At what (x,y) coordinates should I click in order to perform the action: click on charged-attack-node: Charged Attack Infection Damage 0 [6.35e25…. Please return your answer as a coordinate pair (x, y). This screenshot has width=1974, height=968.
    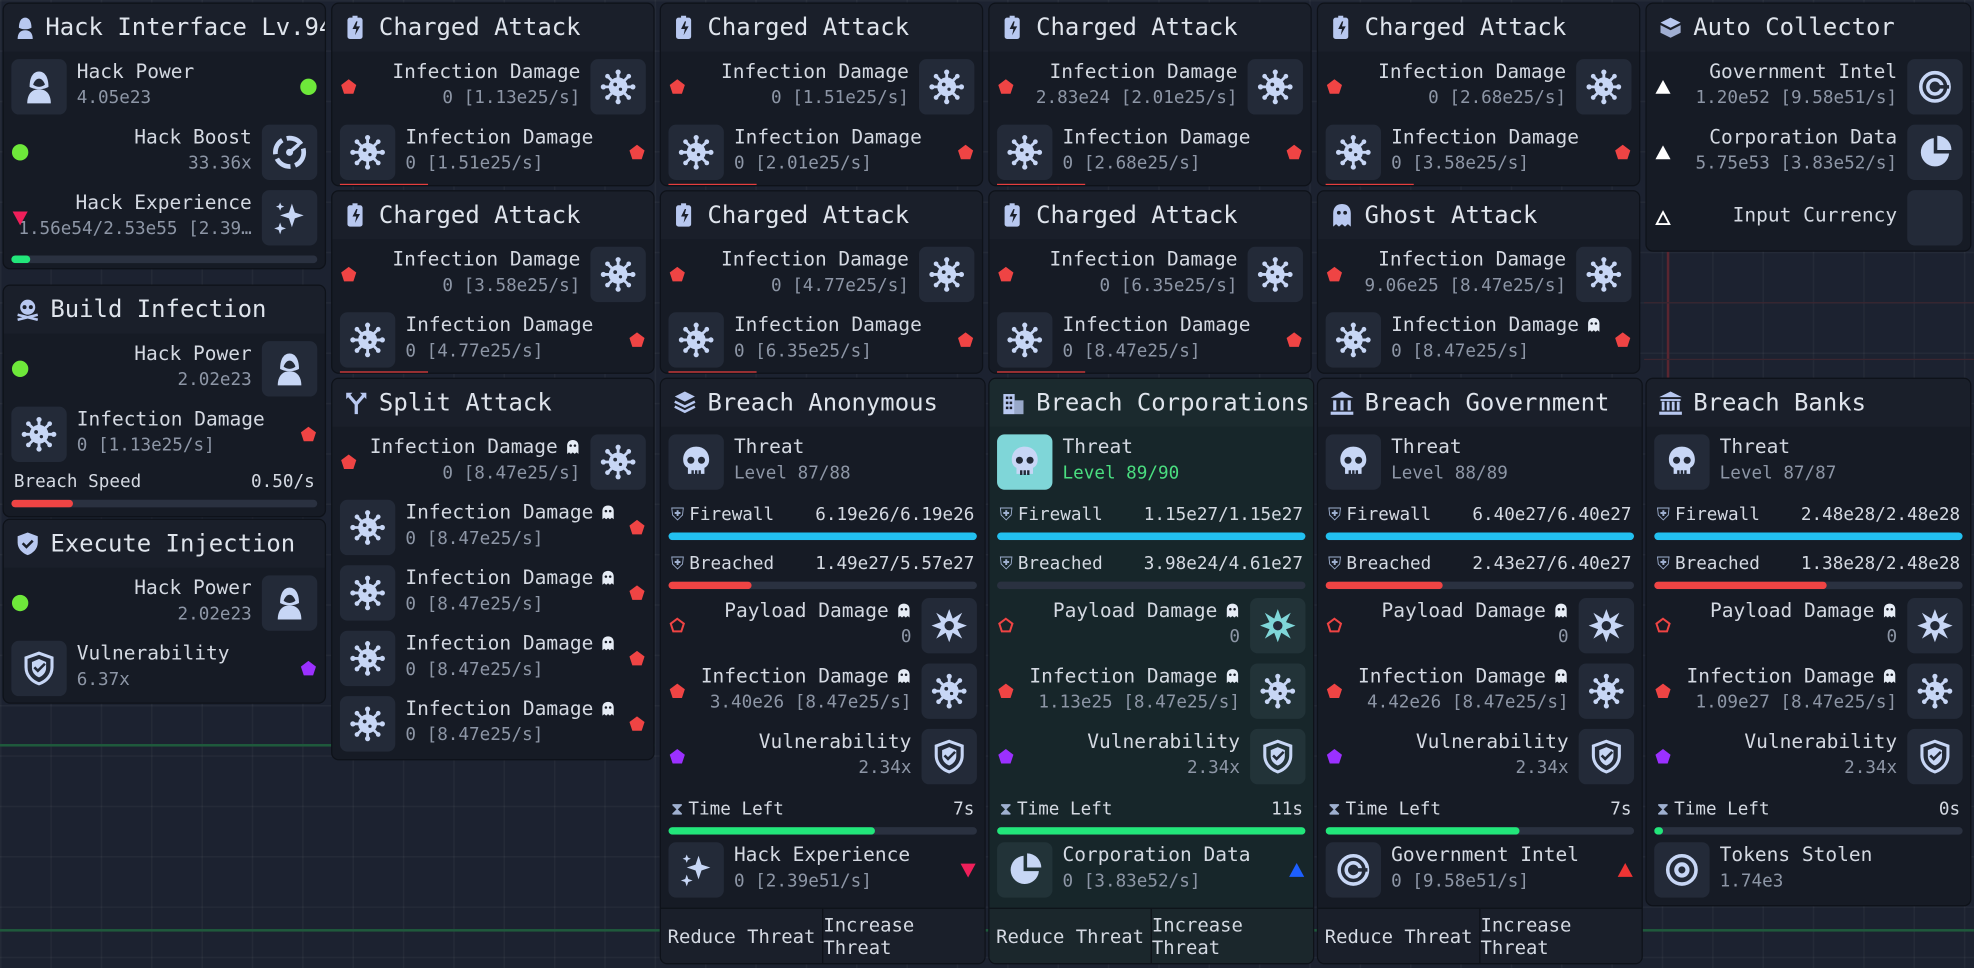
    Looking at the image, I should click on (1150, 282).